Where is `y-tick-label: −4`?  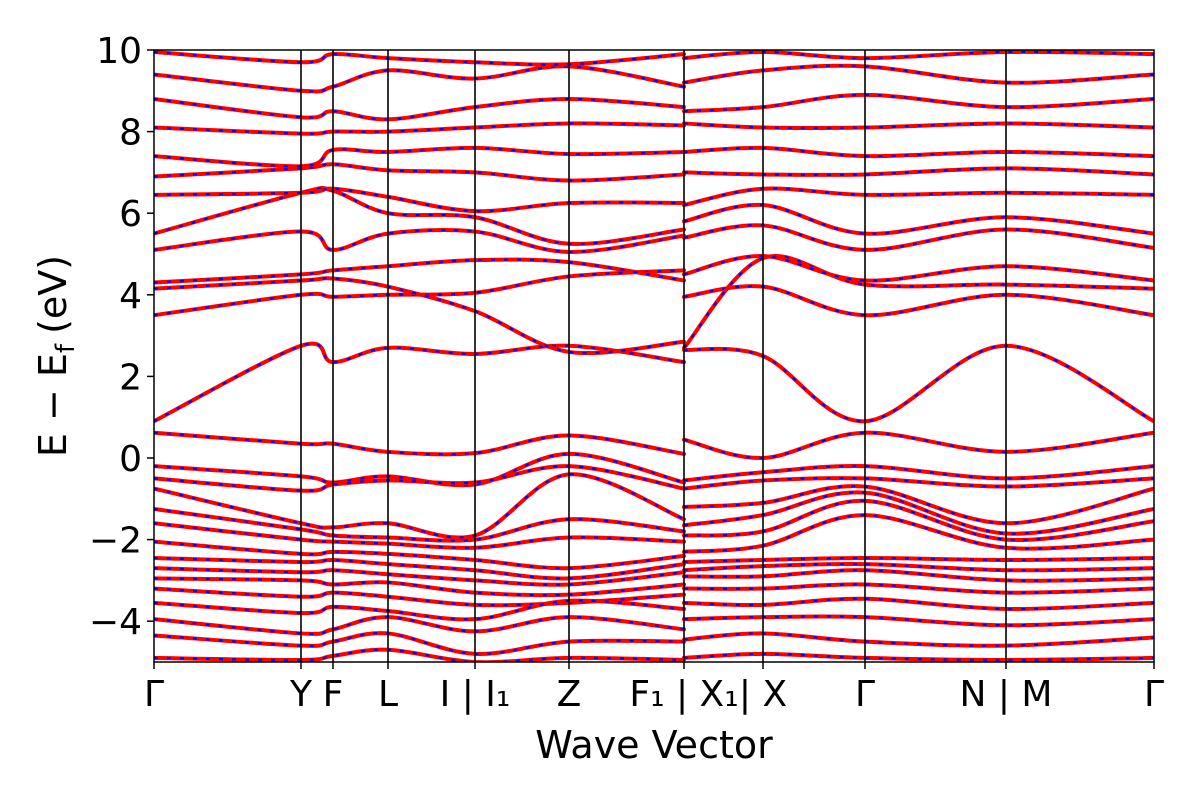
y-tick-label: −4 is located at coordinates (115, 622).